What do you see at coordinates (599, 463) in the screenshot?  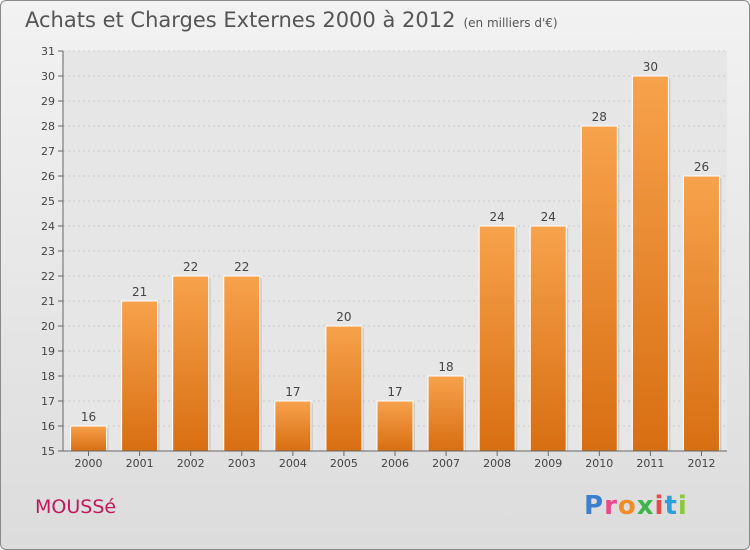 I see `x-tick-label: 2010` at bounding box center [599, 463].